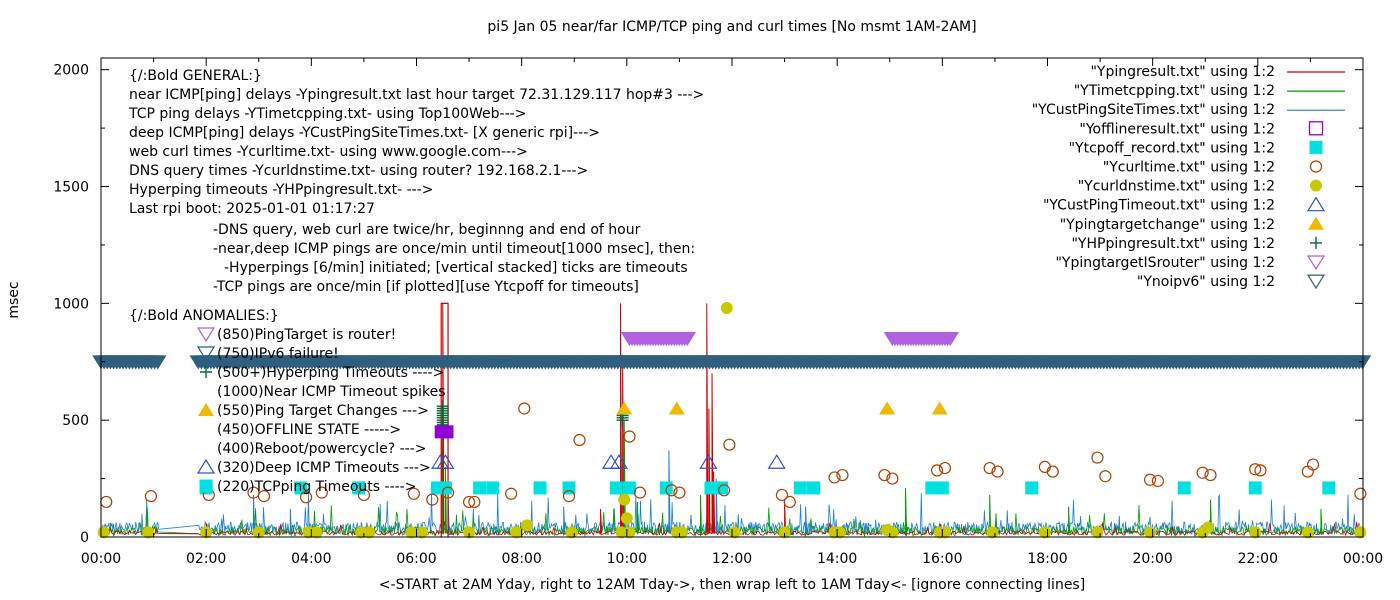 This screenshot has height=600, width=1400. I want to click on x-tick-label: 22:00, so click(1258, 559).